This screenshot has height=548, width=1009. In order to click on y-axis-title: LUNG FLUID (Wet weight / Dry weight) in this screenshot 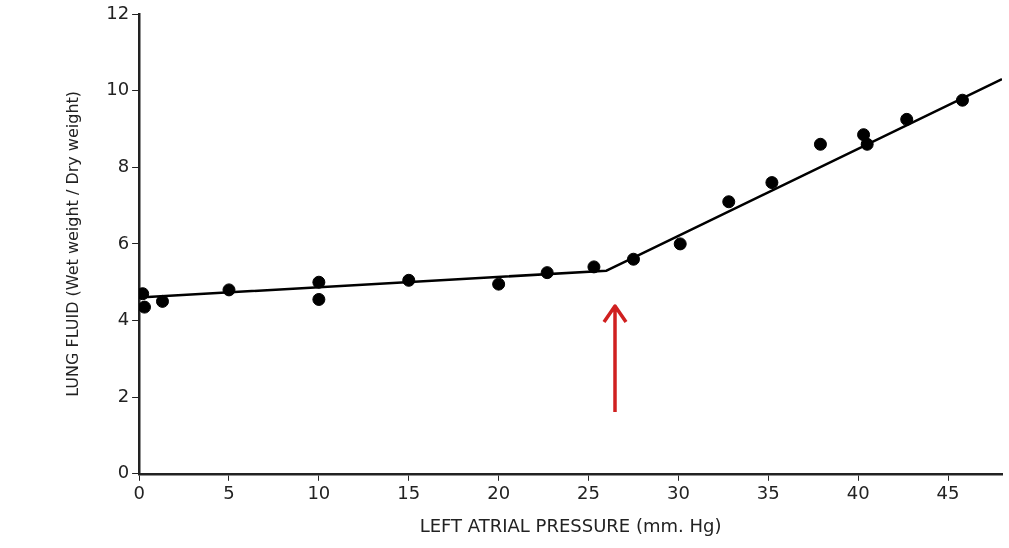, I will do `click(72, 243)`.